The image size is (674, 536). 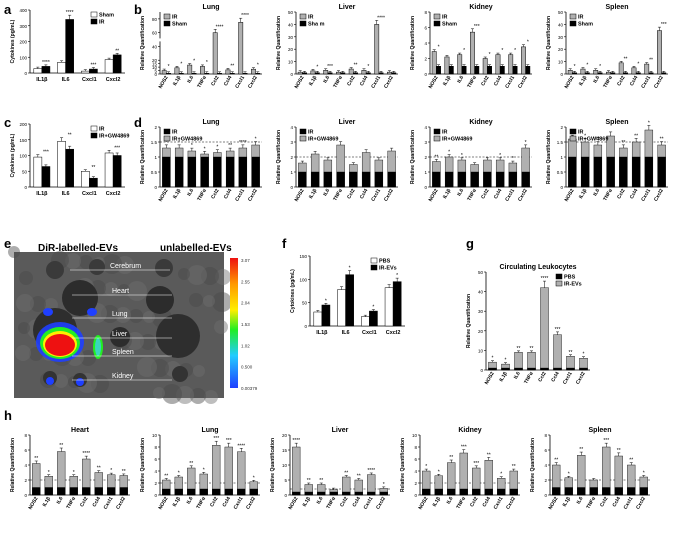 What do you see at coordinates (155, 483) in the screenshot?
I see `y-tick-label: 2` at bounding box center [155, 483].